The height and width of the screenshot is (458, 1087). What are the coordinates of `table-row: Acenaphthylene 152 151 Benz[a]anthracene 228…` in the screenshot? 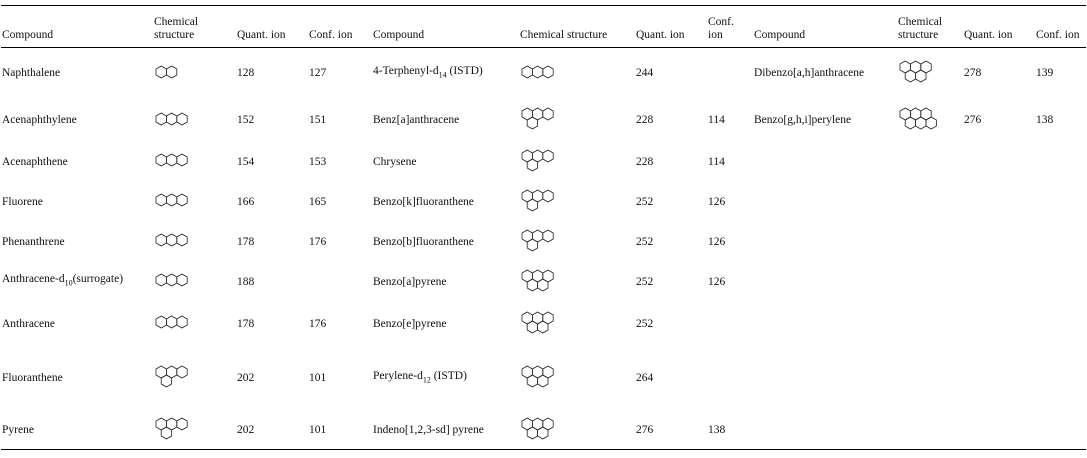 It's located at (543, 120).